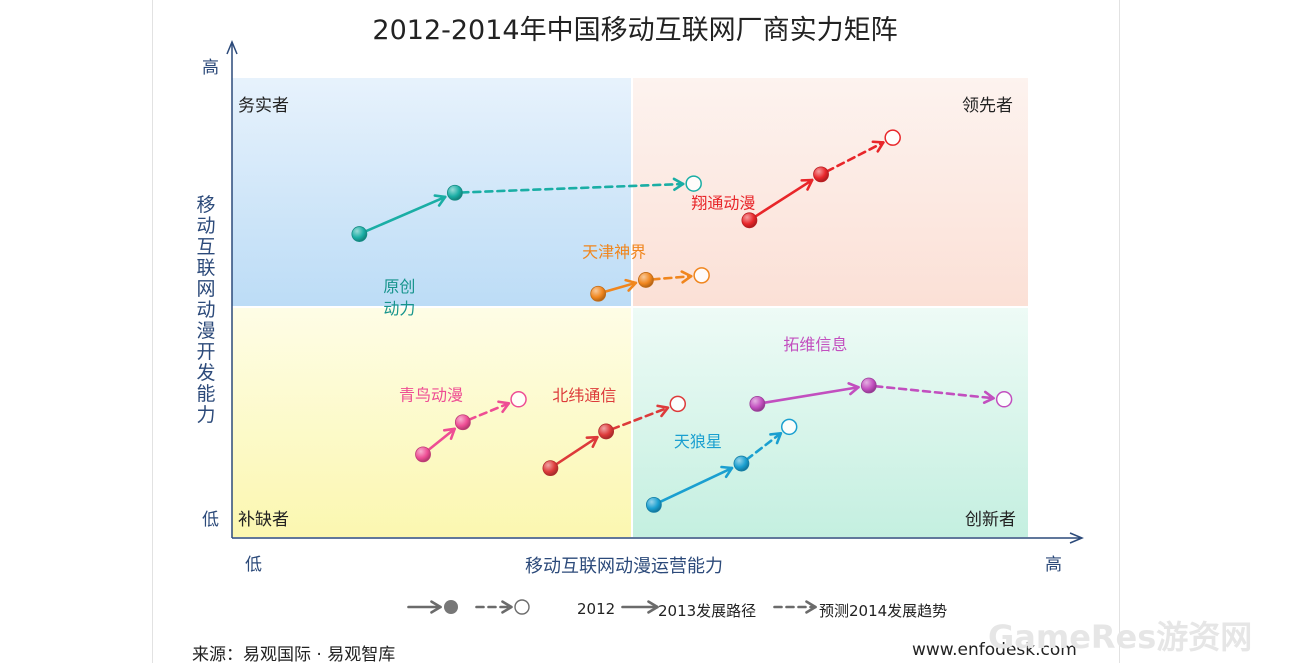 Image resolution: width=1291 pixels, height=665 pixels. I want to click on series-label-line: 原创, so click(399, 286).